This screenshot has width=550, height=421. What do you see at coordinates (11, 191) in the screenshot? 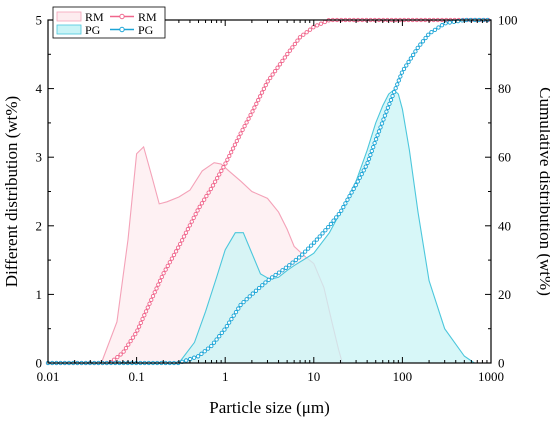
I see `y-axis-left-title: Different distribution (wt%)` at bounding box center [11, 191].